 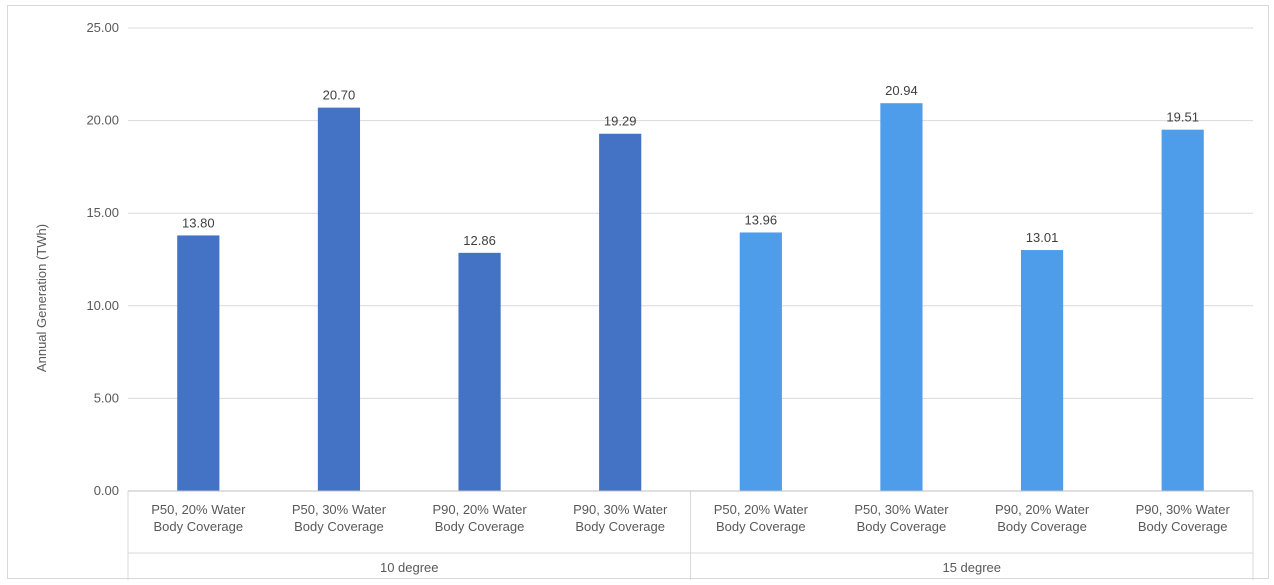 What do you see at coordinates (41, 298) in the screenshot?
I see `y-axis-label: Annual Generation (TWh)` at bounding box center [41, 298].